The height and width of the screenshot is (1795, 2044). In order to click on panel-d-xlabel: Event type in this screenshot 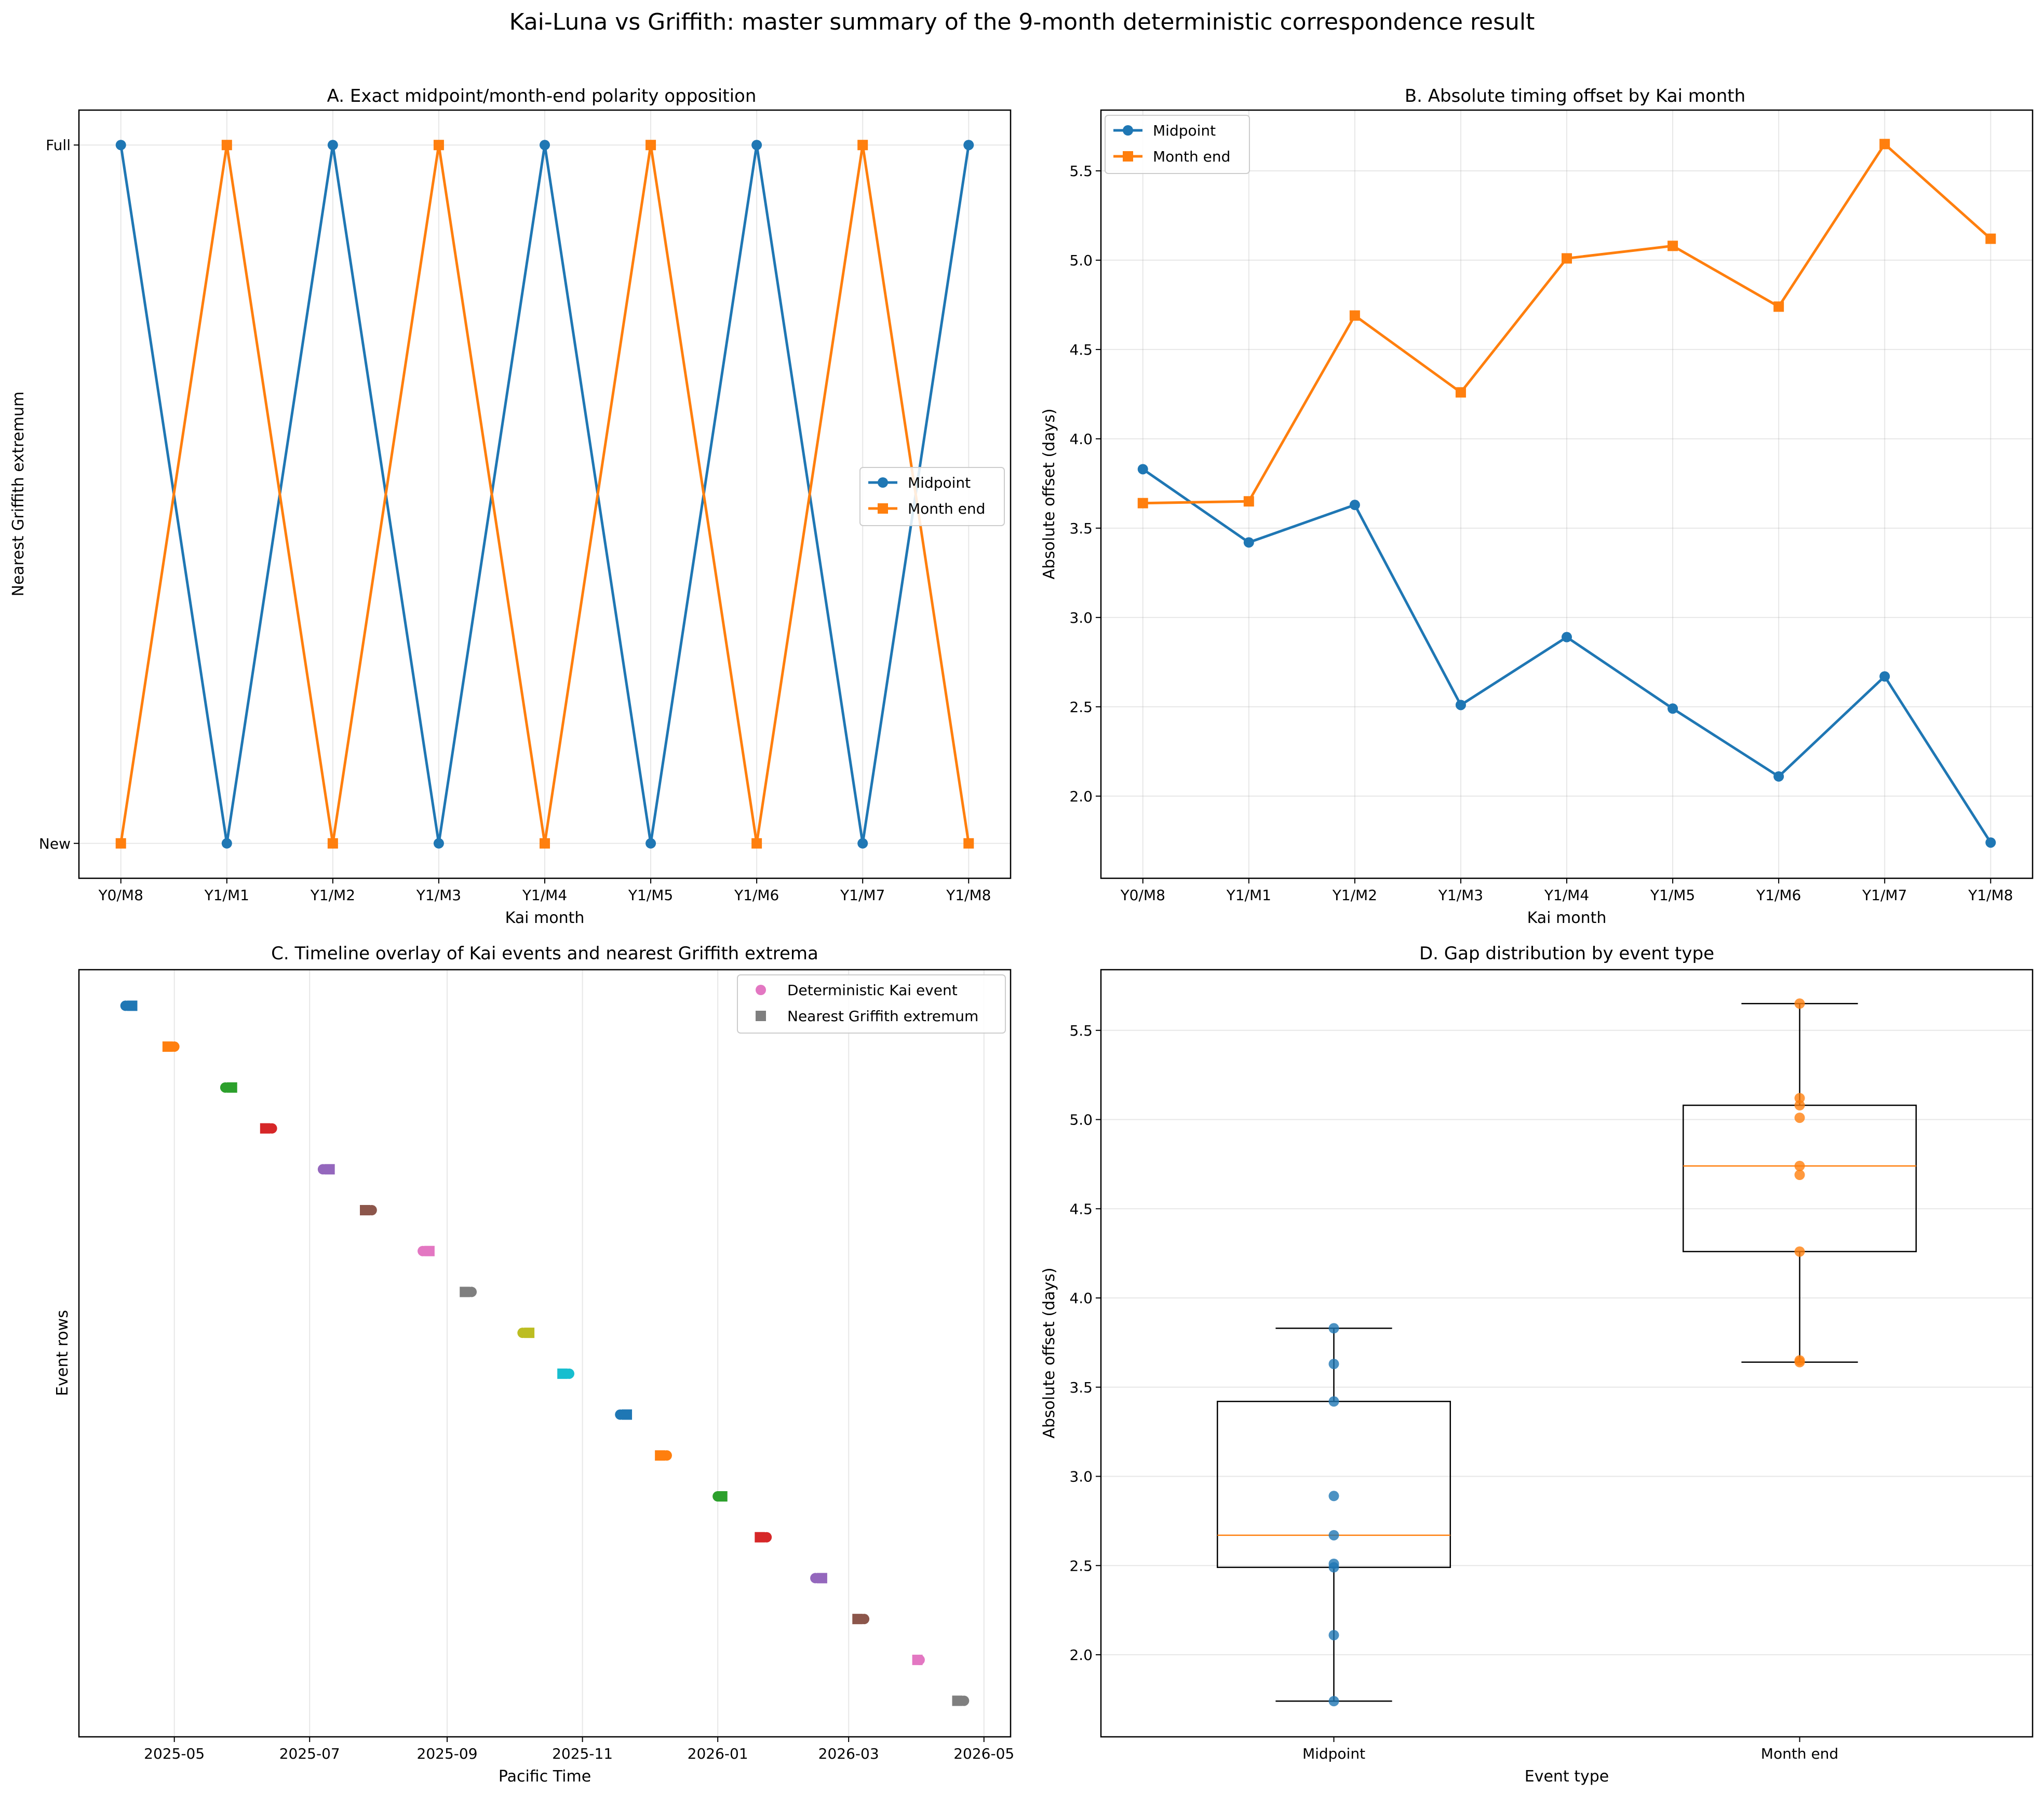, I will do `click(1567, 1776)`.